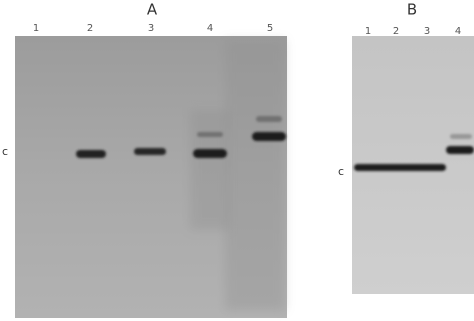  Describe the element at coordinates (412, 10) in the screenshot. I see `panel-label: B` at that location.